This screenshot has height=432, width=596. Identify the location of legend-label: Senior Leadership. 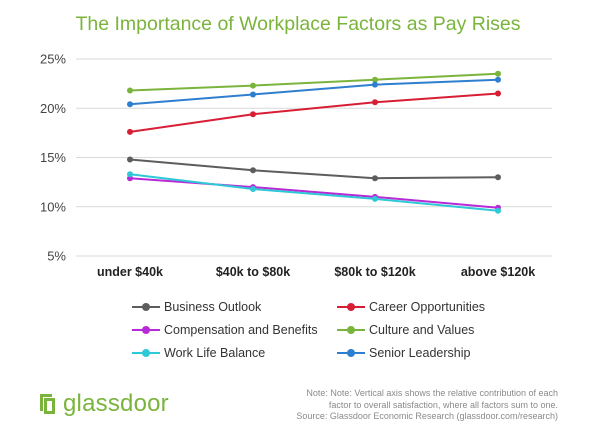
(420, 353).